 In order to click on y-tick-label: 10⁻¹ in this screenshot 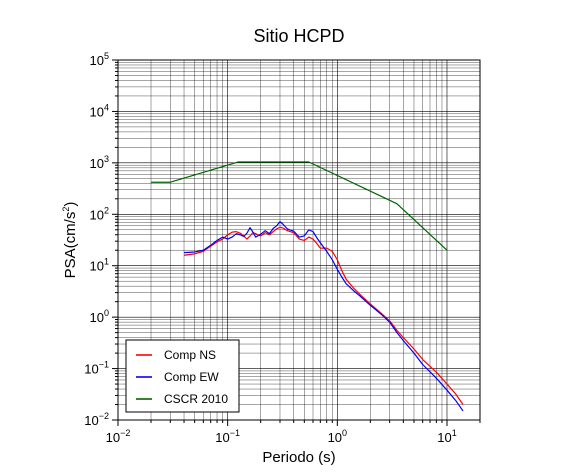, I will do `click(96, 368)`.